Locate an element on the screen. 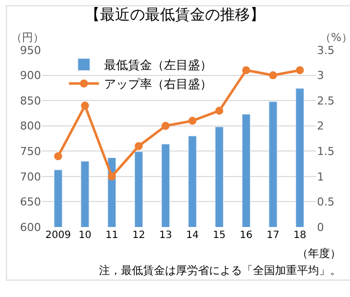 The height and width of the screenshot is (297, 350). y2-tick-label: 3 is located at coordinates (320, 75).